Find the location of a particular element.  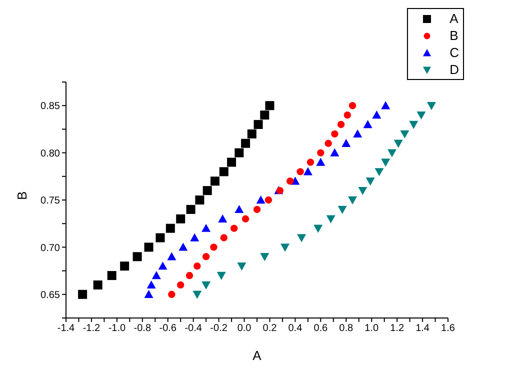

x-tick-label: 1.6 is located at coordinates (448, 328).